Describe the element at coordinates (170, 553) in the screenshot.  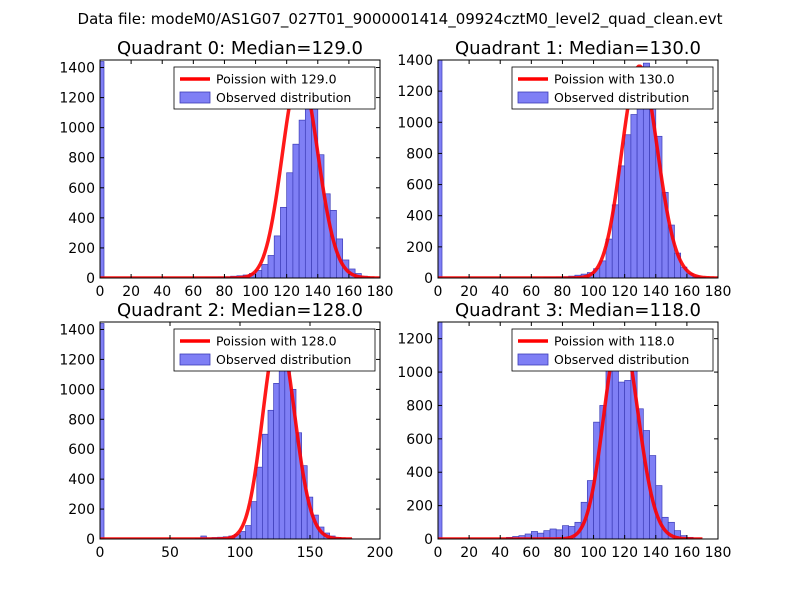
I see `x-tick-label: 50` at that location.